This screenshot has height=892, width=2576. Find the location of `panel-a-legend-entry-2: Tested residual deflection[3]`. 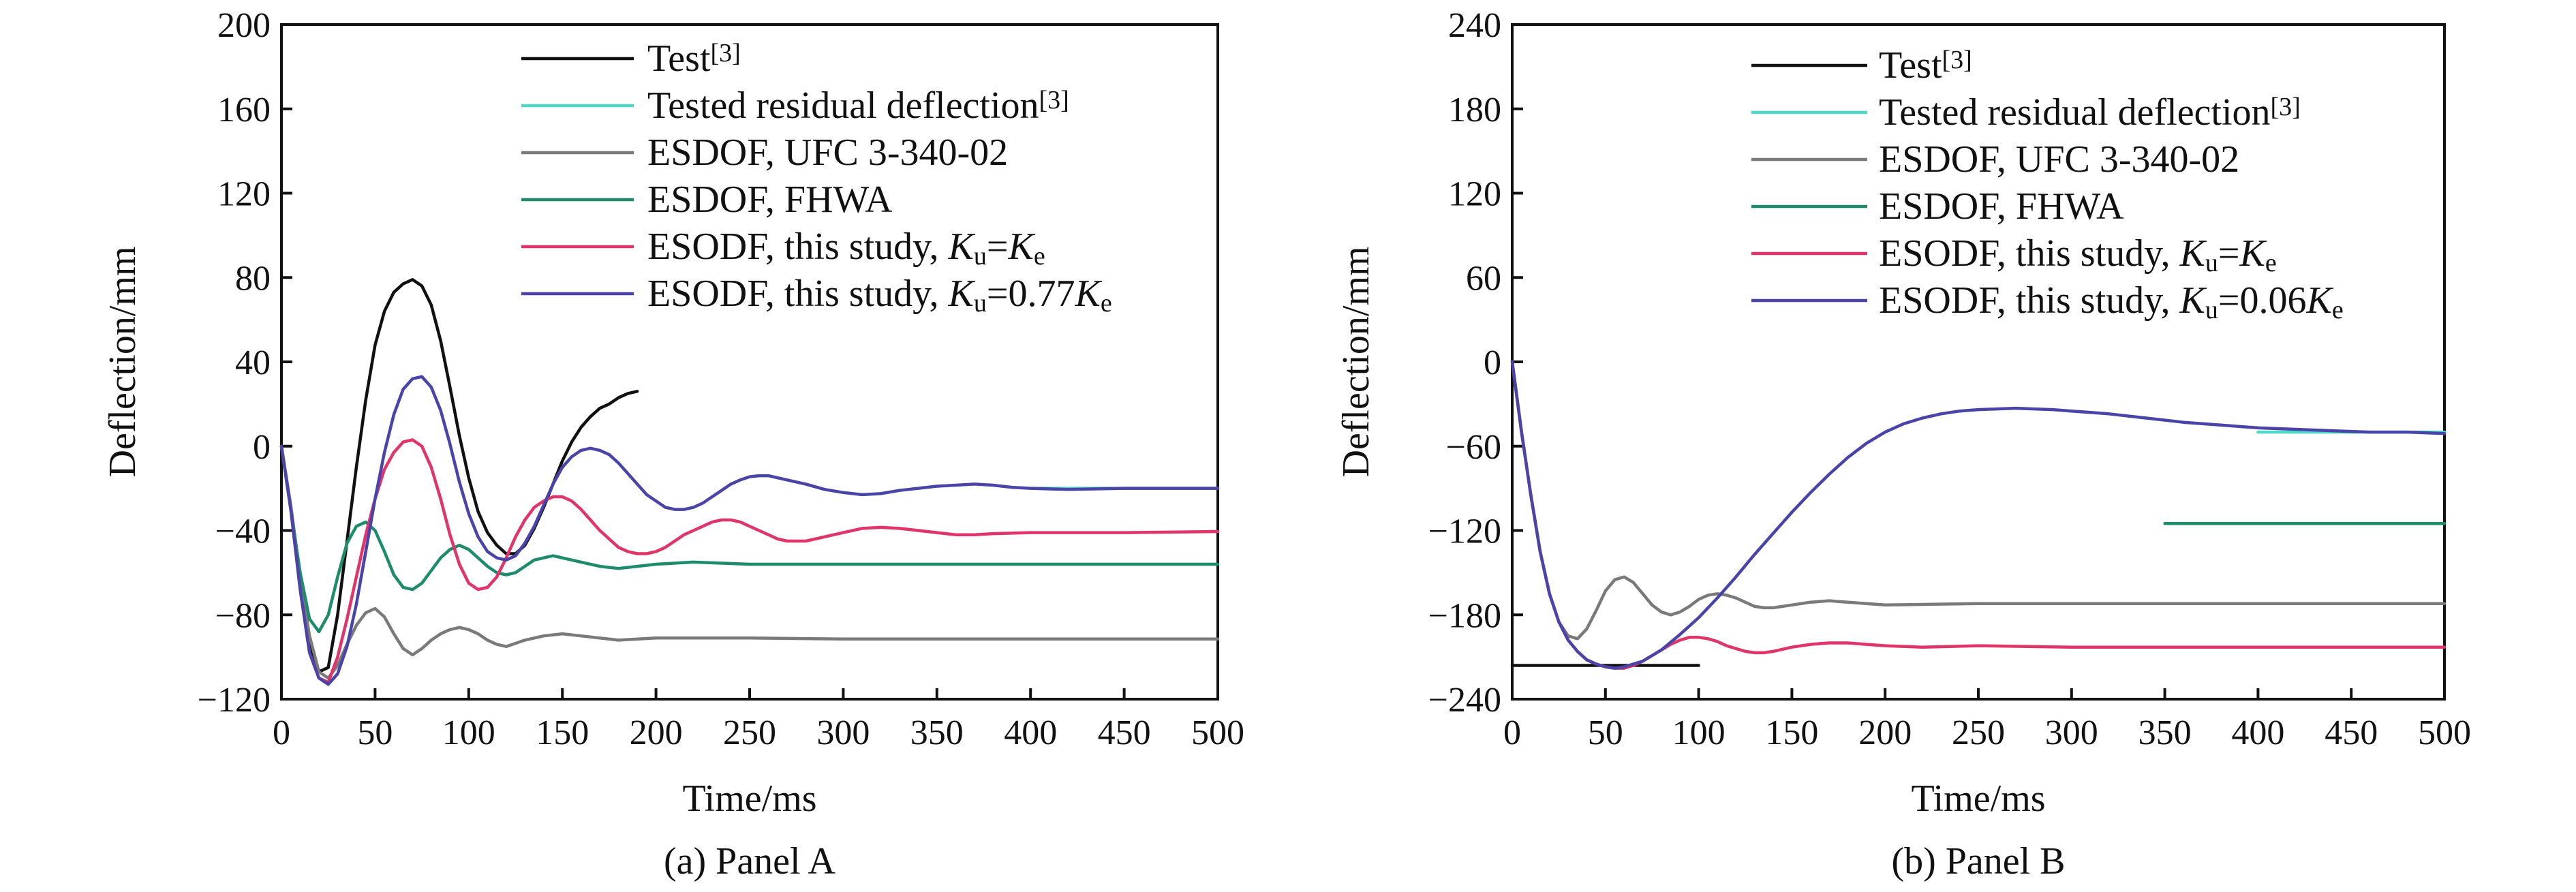

panel-a-legend-entry-2: Tested residual deflection[3] is located at coordinates (858, 105).